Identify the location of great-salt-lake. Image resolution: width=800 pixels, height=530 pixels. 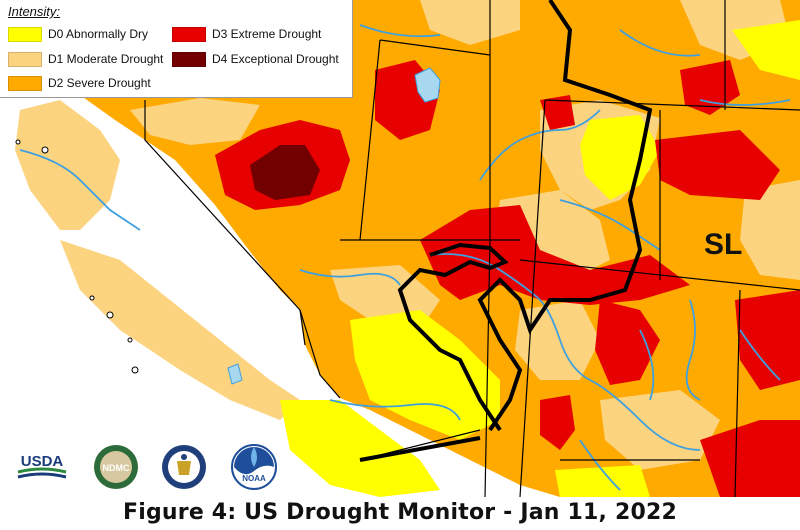
(427, 85).